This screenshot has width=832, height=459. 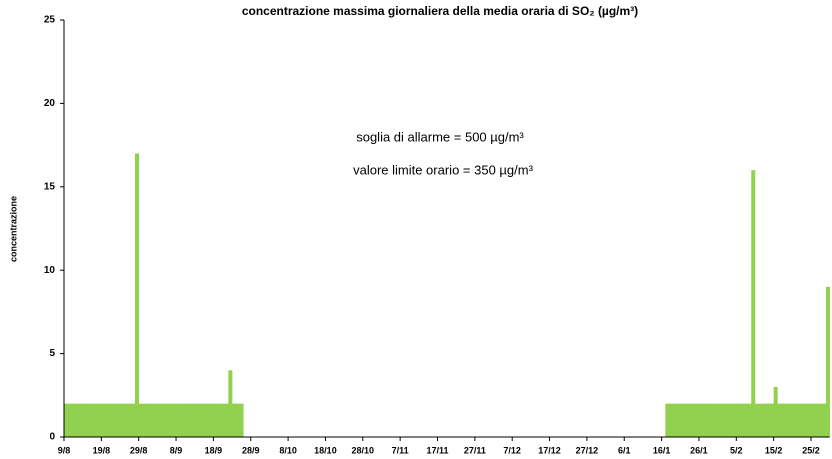 What do you see at coordinates (437, 450) in the screenshot?
I see `x-tick-label: 17/11` at bounding box center [437, 450].